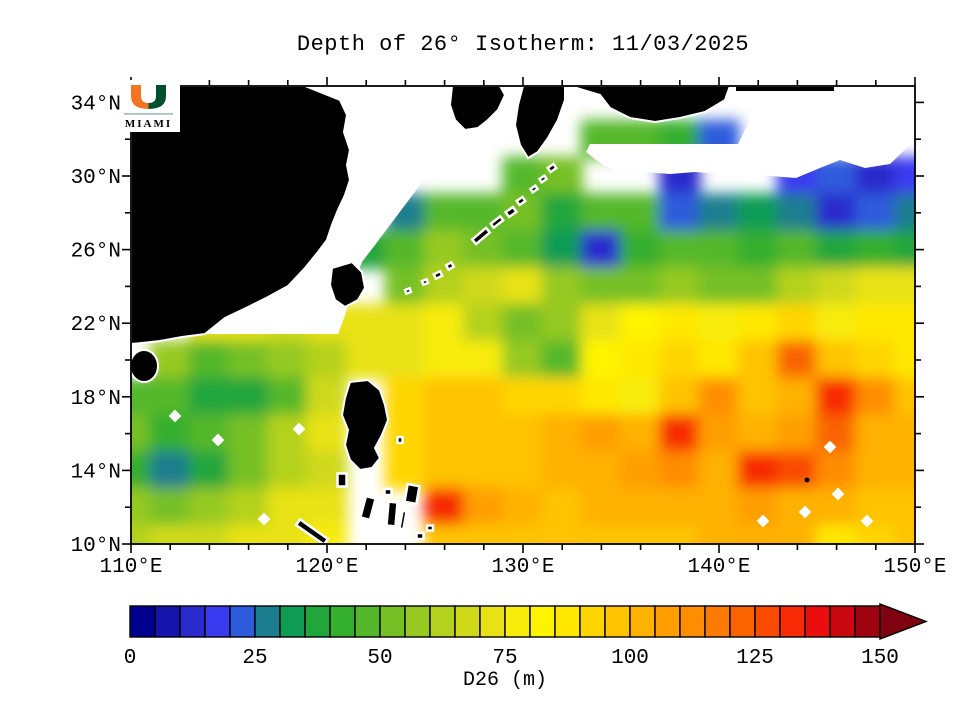 This screenshot has height=720, width=961. What do you see at coordinates (903, 621) in the screenshot?
I see `colorbar-arrow` at bounding box center [903, 621].